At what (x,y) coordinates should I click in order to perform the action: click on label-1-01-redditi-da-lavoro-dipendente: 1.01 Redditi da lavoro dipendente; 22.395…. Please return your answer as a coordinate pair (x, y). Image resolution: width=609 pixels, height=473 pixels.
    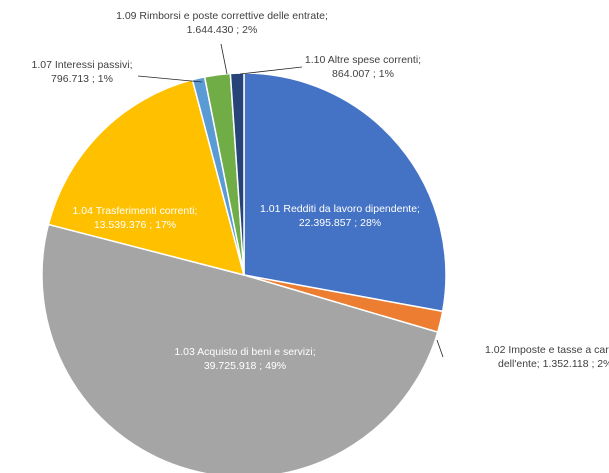
    Looking at the image, I should click on (340, 216).